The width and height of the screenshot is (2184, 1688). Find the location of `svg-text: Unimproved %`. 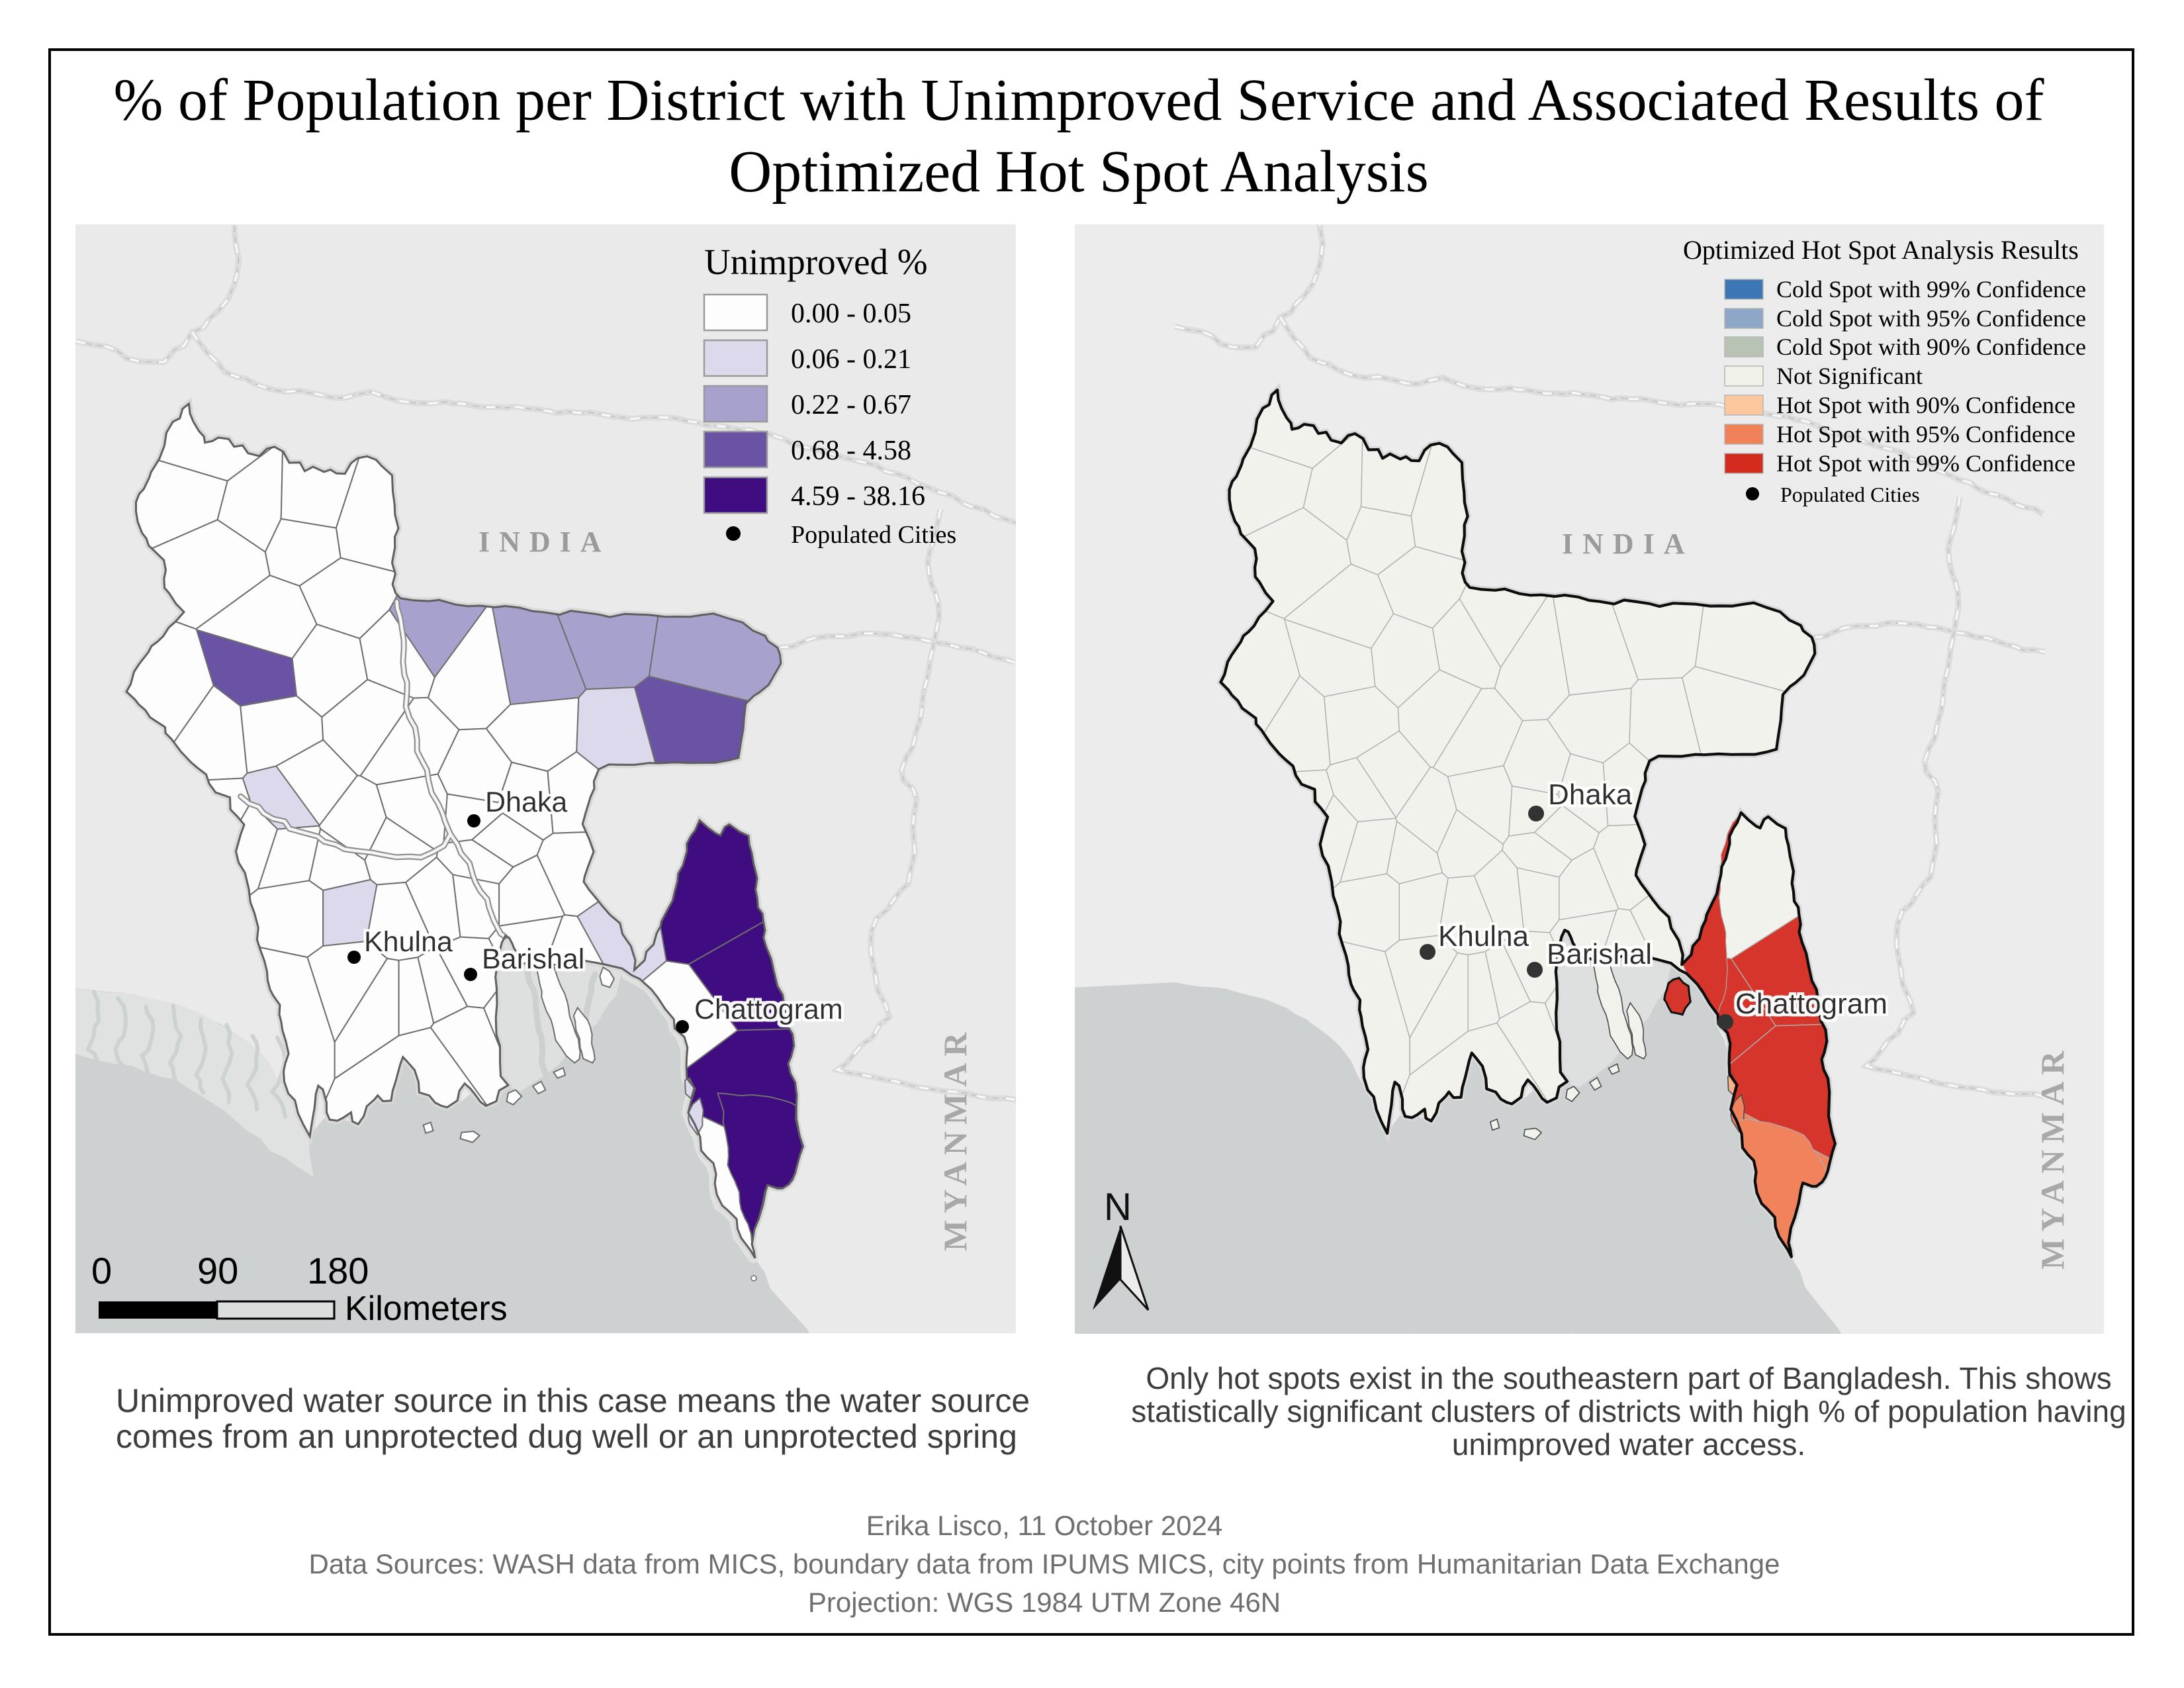

svg-text: Unimproved % is located at coordinates (816, 262).